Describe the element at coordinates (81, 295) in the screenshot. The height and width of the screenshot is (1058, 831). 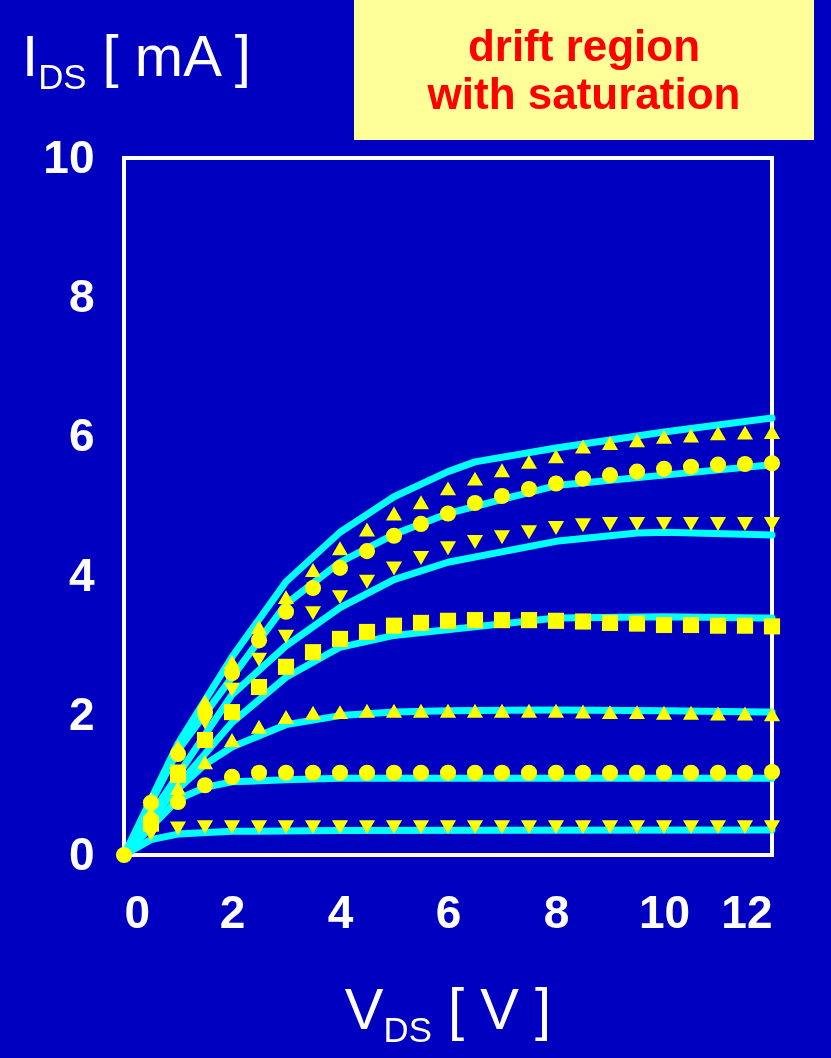
I see `y-tick-label: 8` at that location.